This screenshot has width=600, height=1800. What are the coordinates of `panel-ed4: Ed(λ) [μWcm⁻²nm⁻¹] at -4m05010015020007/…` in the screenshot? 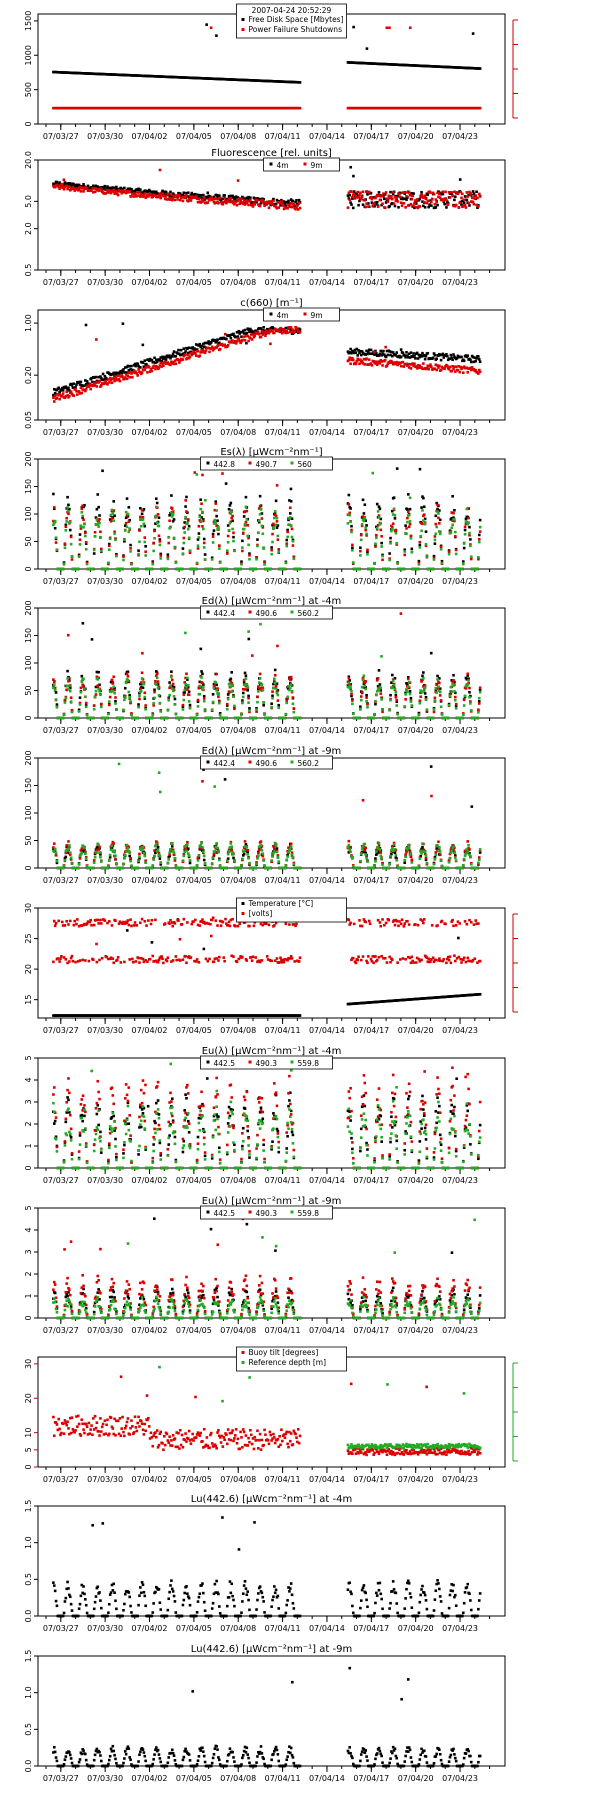 It's located at (265, 665).